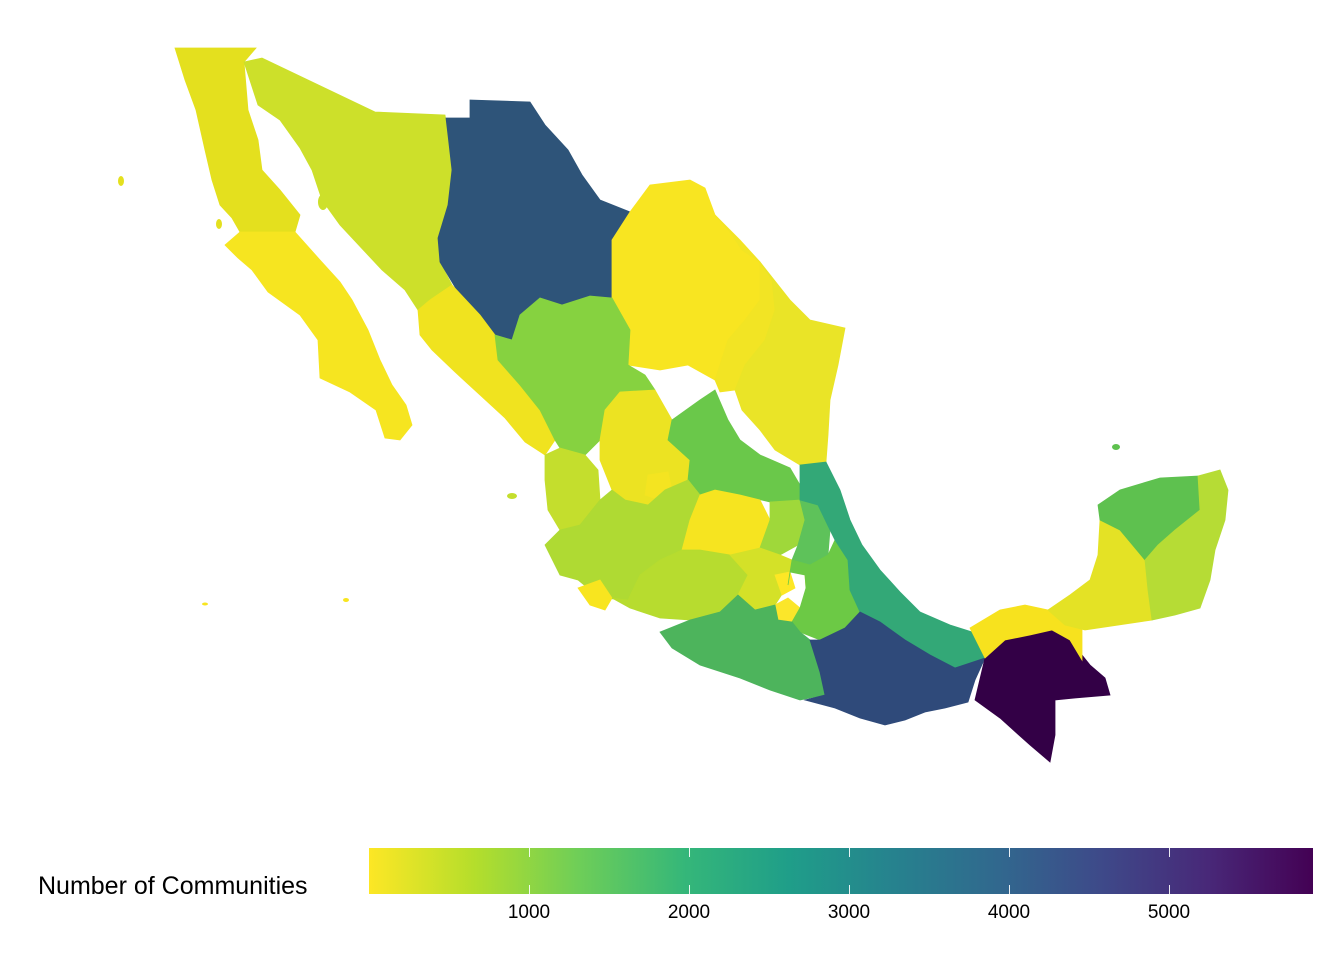 The width and height of the screenshot is (1344, 960). What do you see at coordinates (894, 668) in the screenshot?
I see `state-oaxaca` at bounding box center [894, 668].